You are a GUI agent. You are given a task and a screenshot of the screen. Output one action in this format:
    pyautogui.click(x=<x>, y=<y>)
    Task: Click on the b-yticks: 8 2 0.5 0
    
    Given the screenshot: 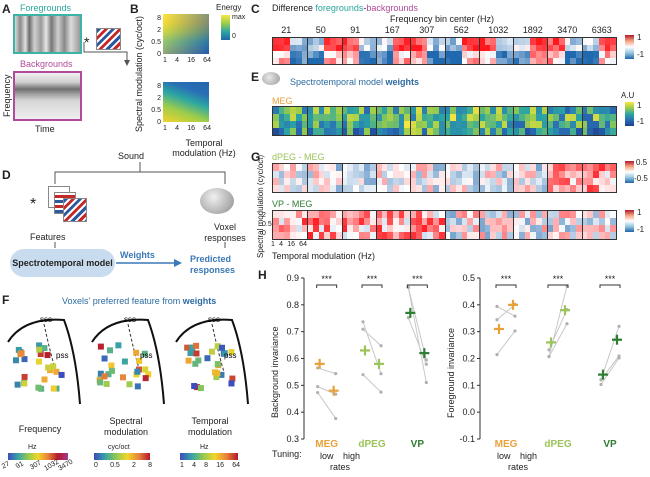 What is the action you would take?
    pyautogui.click(x=155, y=37)
    